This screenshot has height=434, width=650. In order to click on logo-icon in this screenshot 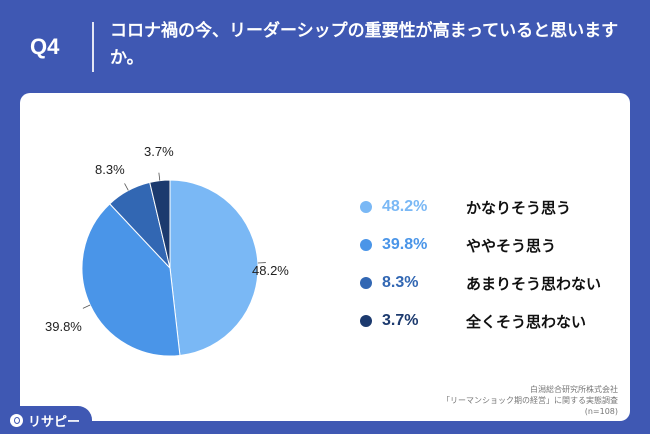, I will do `click(16, 420)`.